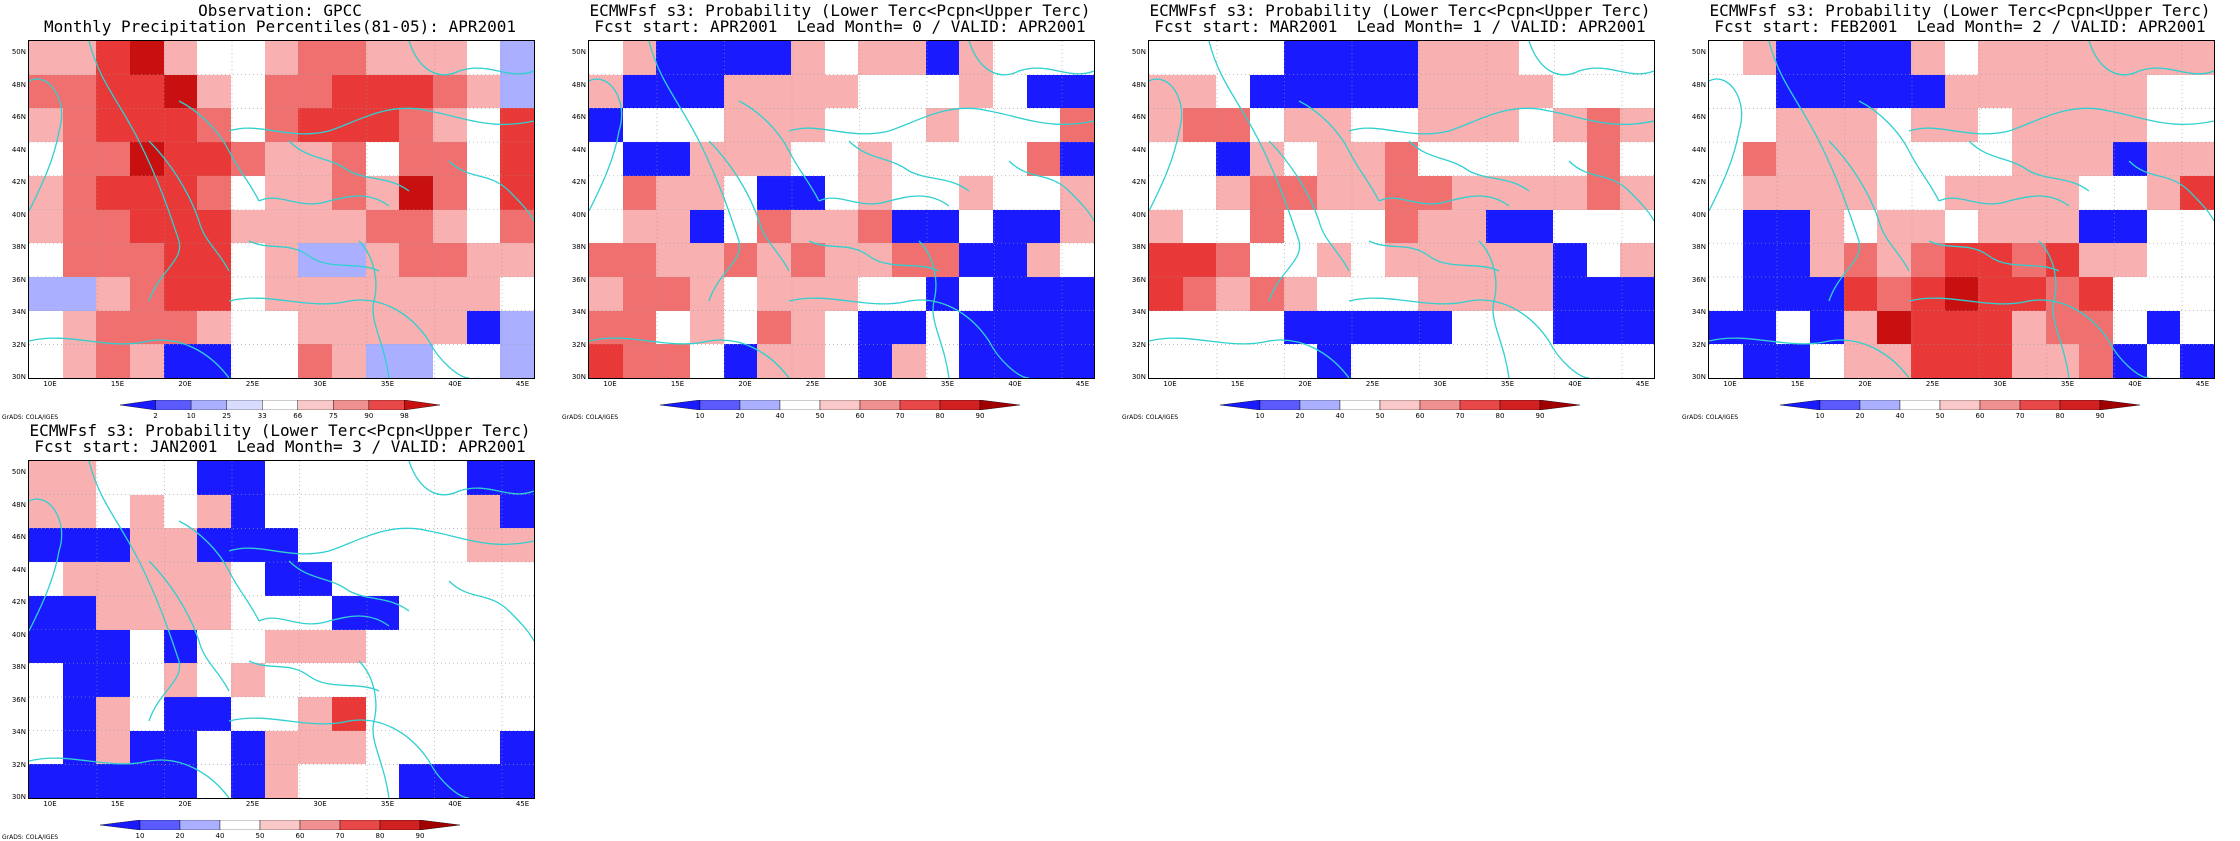 The height and width of the screenshot is (841, 2240). Describe the element at coordinates (1138, 117) in the screenshot. I see `lat-tick-label: 46N` at that location.